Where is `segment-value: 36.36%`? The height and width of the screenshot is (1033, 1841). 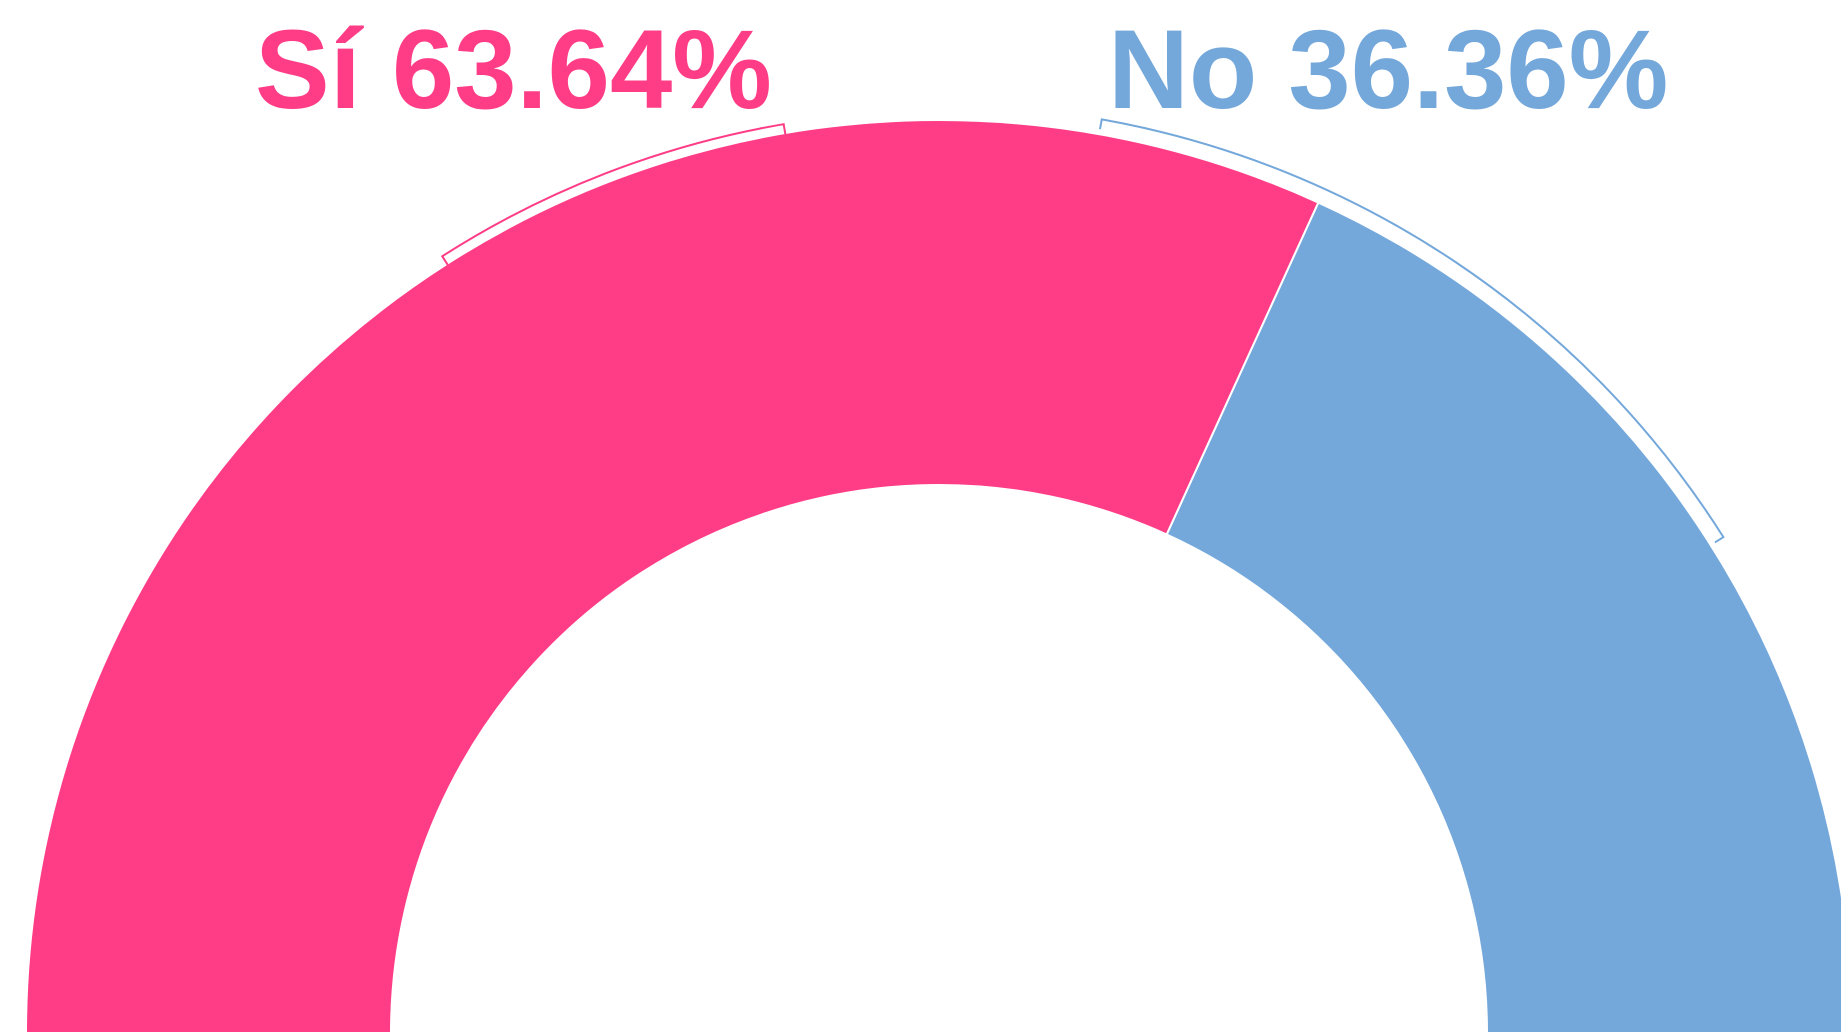 segment-value: 36.36% is located at coordinates (1478, 69).